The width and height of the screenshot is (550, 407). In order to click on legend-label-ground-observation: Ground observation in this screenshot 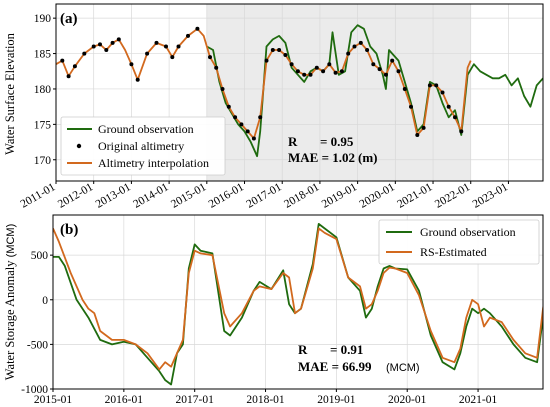, I will do `click(146, 129)`.